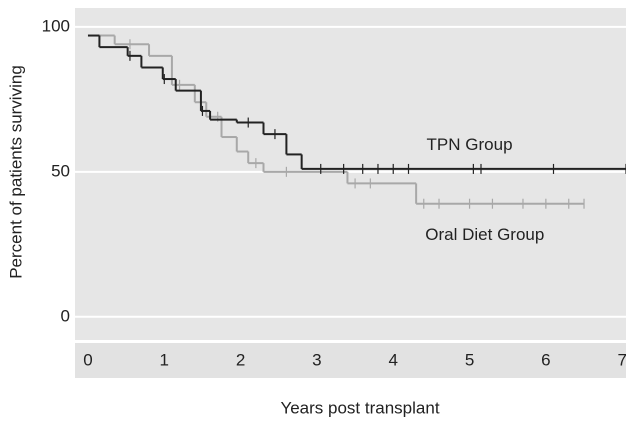 The height and width of the screenshot is (423, 626). I want to click on x-tick-label: 1, so click(164, 359).